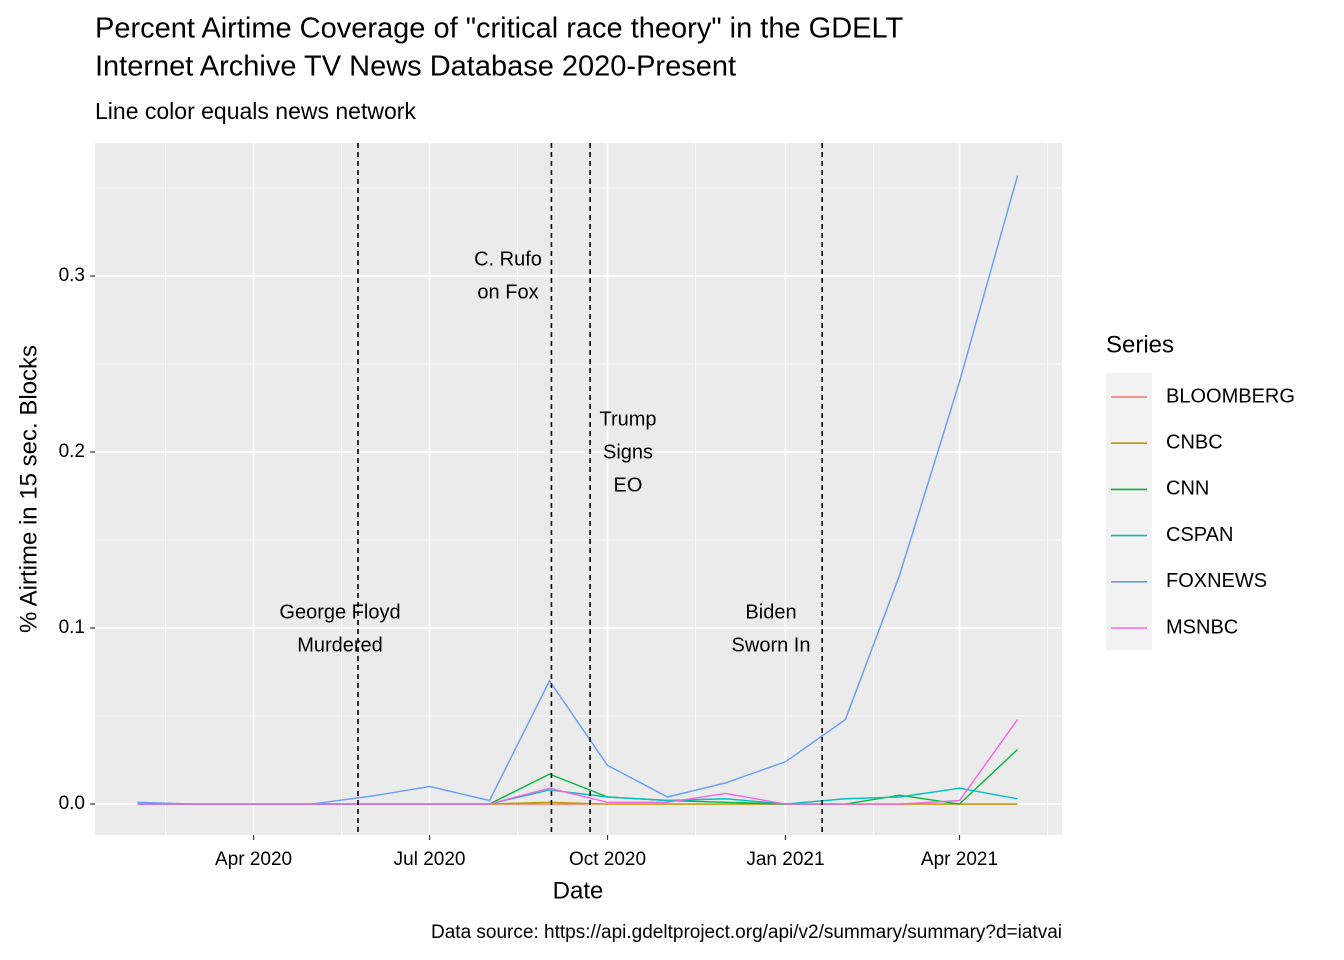  Describe the element at coordinates (1187, 489) in the screenshot. I see `legend-label: CNN` at that location.